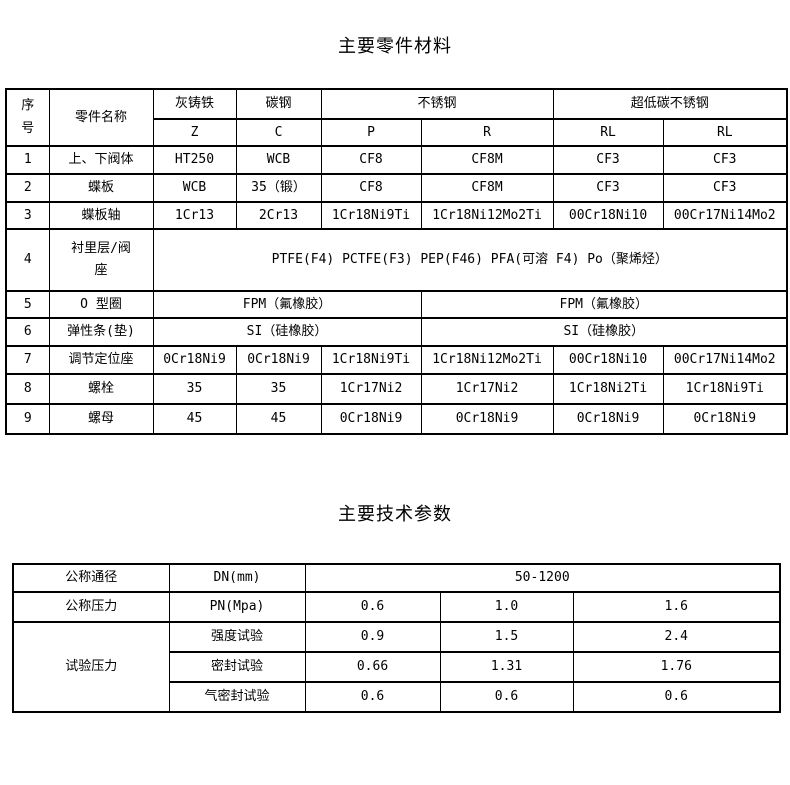 This screenshot has width=790, height=785. I want to click on header-grade-c: C, so click(278, 132).